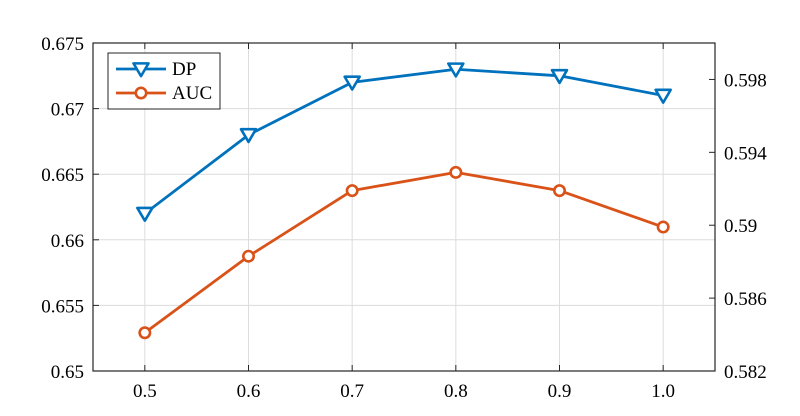 The image size is (800, 416). What do you see at coordinates (663, 391) in the screenshot?
I see `x-tick-label: 1.0` at bounding box center [663, 391].